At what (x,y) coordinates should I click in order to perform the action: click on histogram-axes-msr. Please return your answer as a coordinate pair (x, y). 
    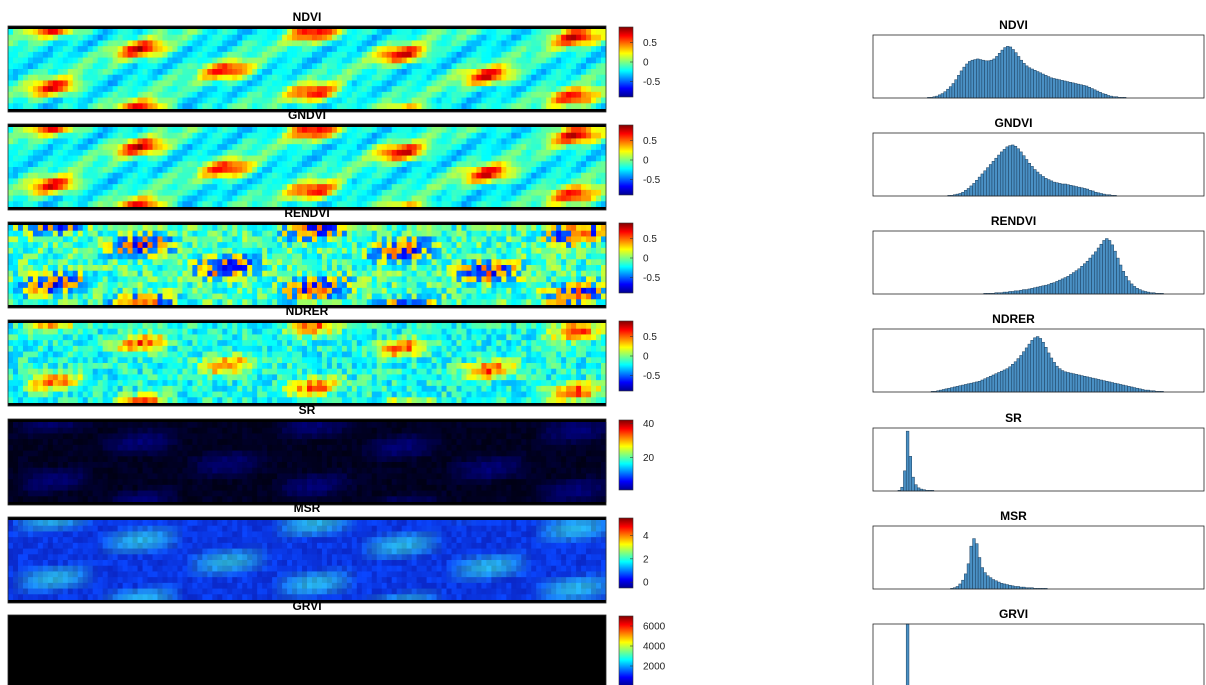
    Looking at the image, I should click on (1038, 557).